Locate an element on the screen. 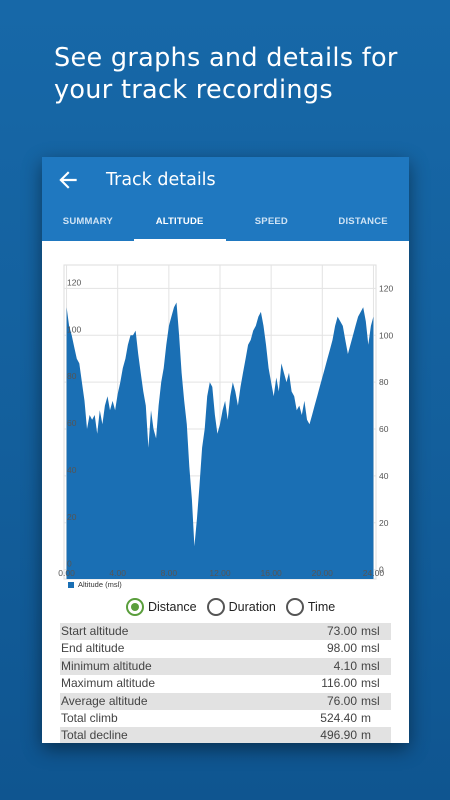 Image resolution: width=450 pixels, height=800 pixels. radio-distance: Distance is located at coordinates (161, 607).